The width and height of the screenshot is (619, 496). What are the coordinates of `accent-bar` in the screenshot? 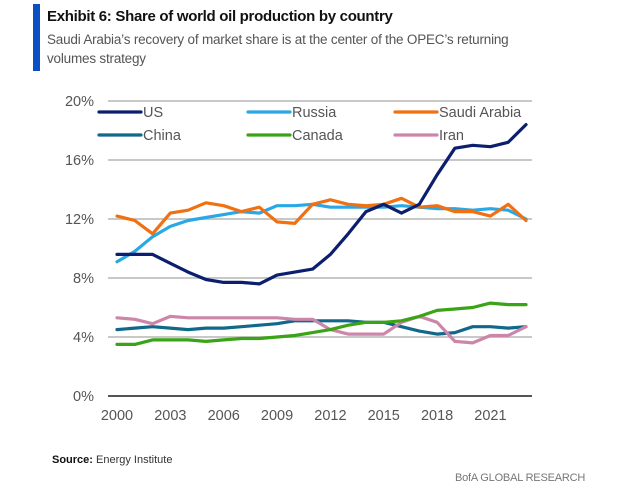 It's located at (36, 37).